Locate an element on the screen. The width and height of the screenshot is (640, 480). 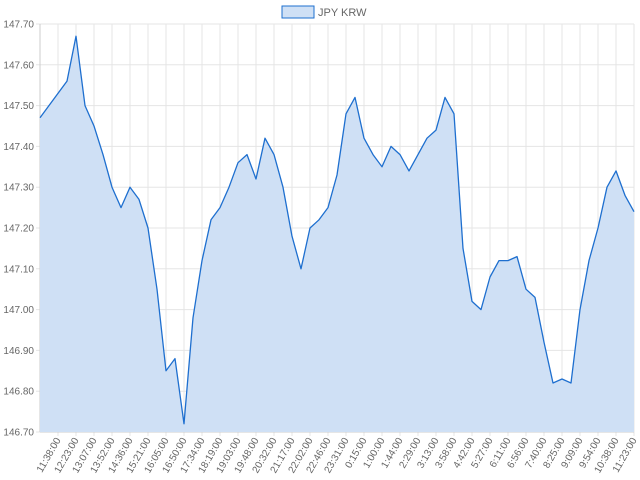
y-tick-label: 147.70 is located at coordinates (18, 25).